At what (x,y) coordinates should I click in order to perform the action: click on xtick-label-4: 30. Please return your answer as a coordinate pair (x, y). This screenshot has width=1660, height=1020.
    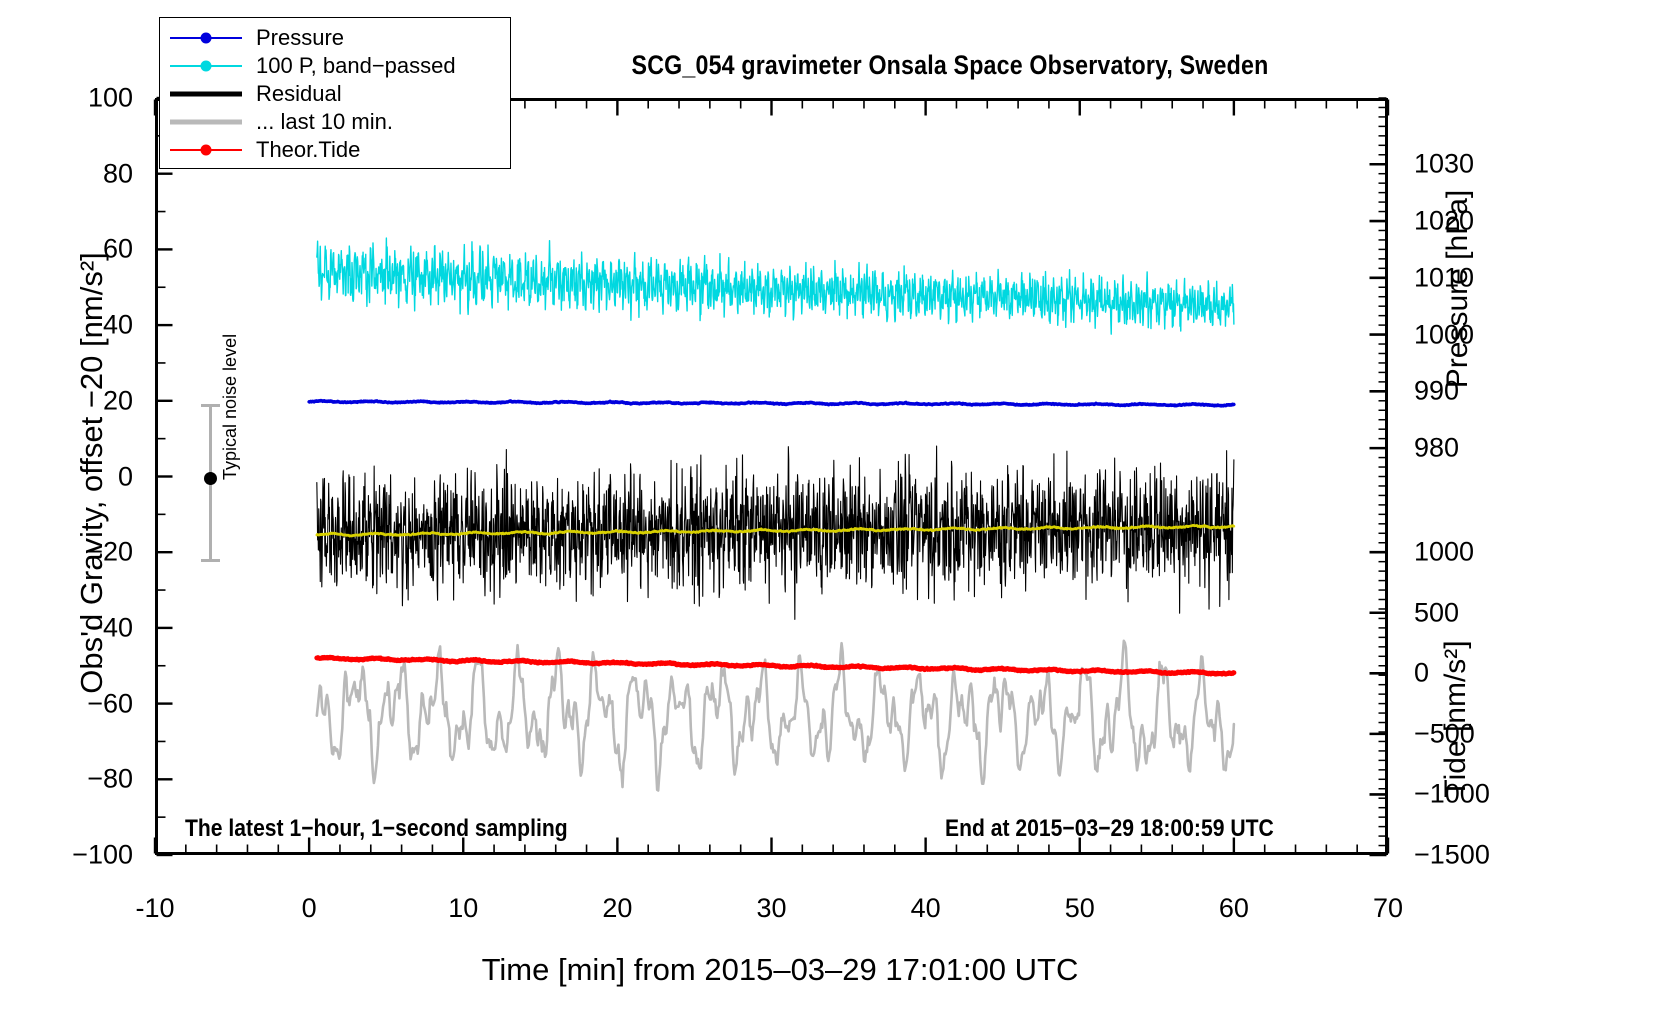
    Looking at the image, I should click on (771, 908).